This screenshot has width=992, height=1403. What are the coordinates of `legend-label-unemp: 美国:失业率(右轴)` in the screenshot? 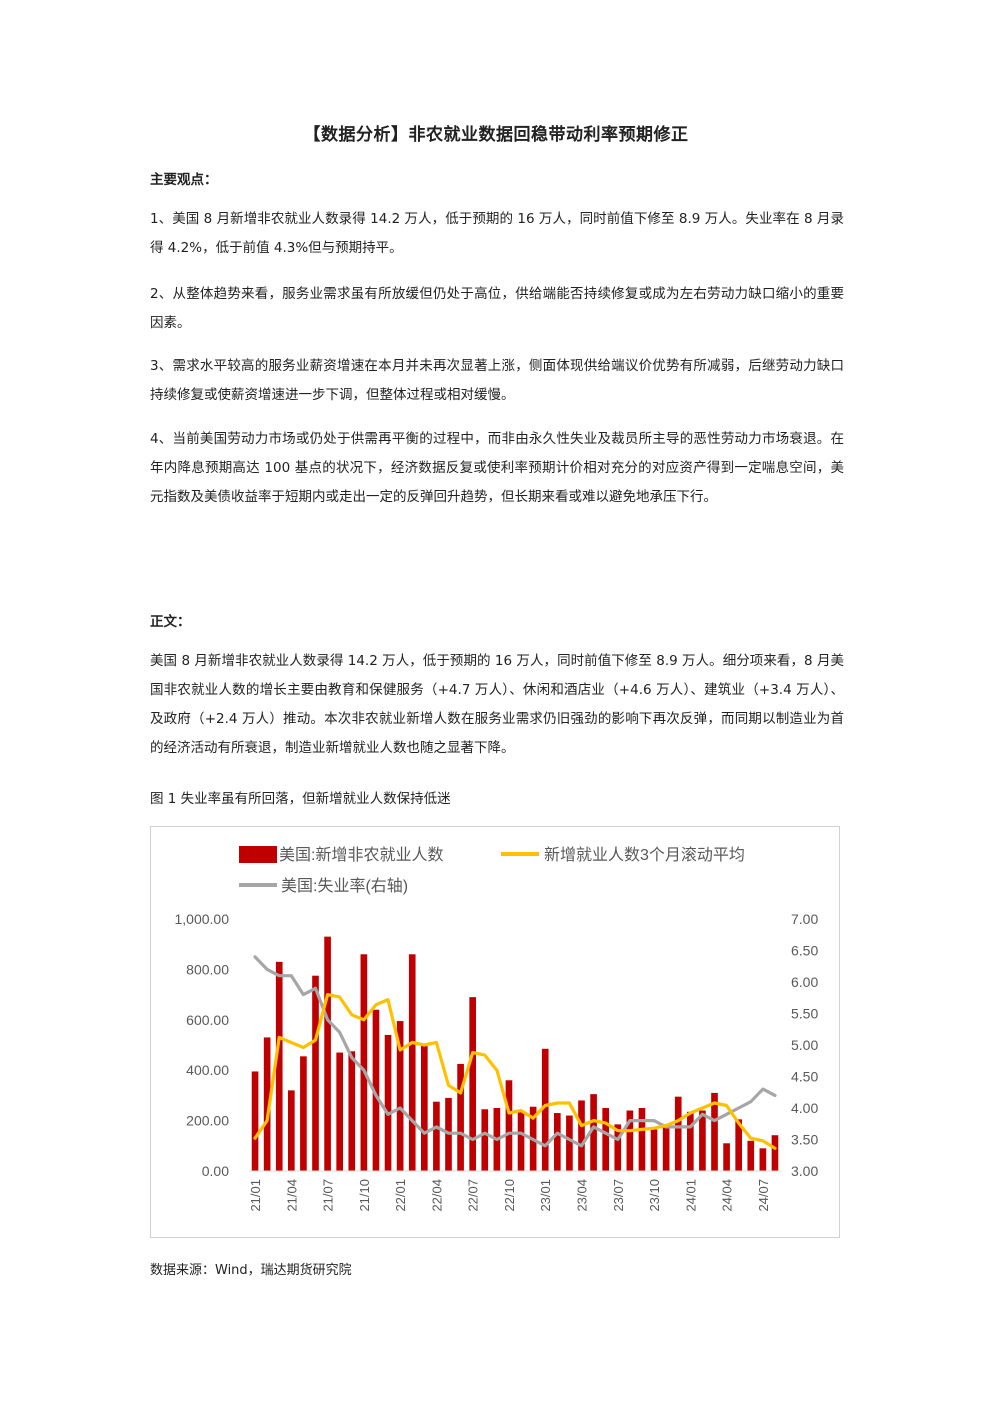 It's located at (344, 886).